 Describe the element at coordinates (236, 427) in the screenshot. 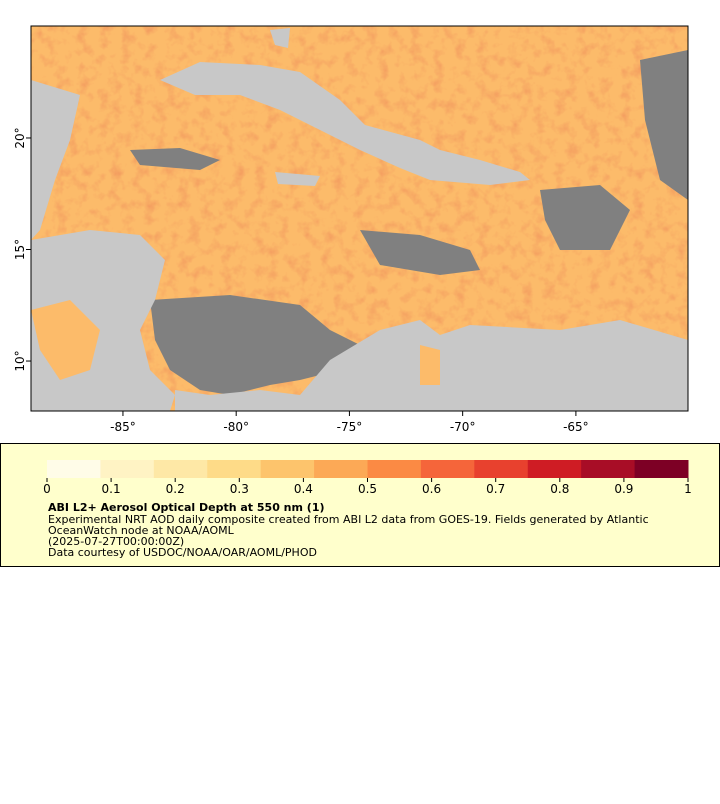

I see `x-tick-label: -80°` at that location.